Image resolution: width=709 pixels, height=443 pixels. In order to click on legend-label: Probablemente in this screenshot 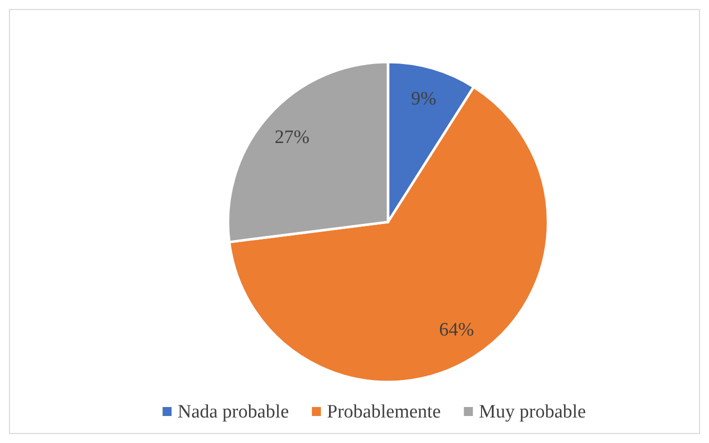, I will do `click(383, 412)`.